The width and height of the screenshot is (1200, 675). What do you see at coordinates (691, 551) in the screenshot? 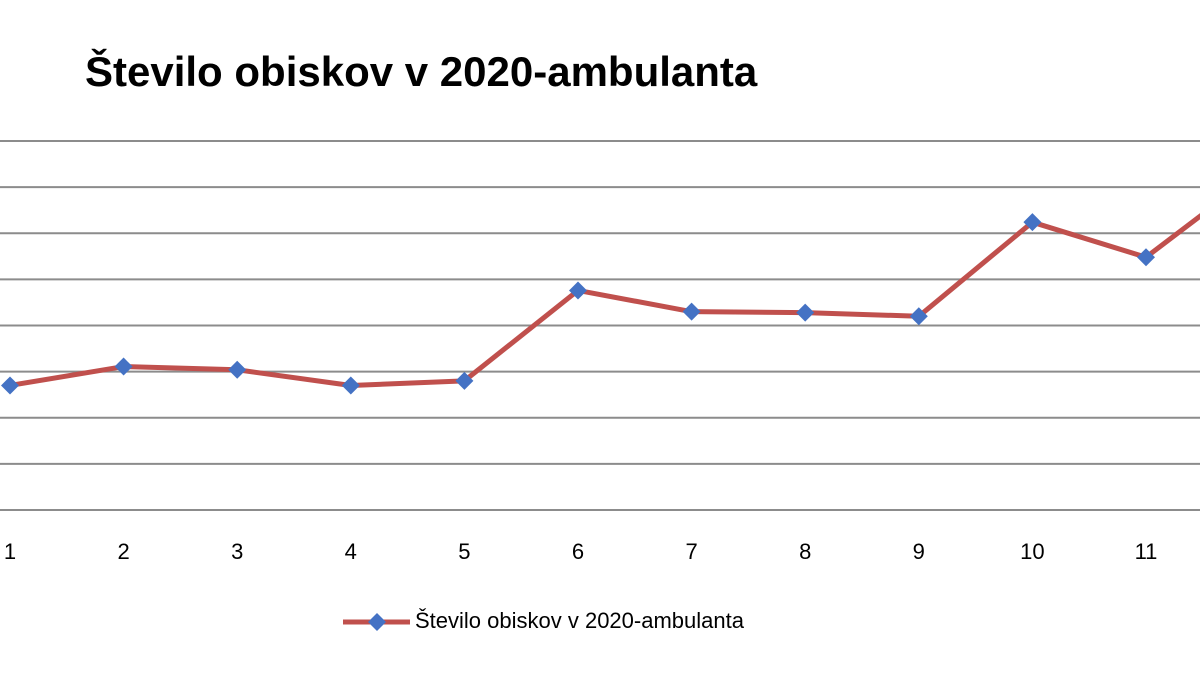
I see `x-tick-label: 7` at bounding box center [691, 551].